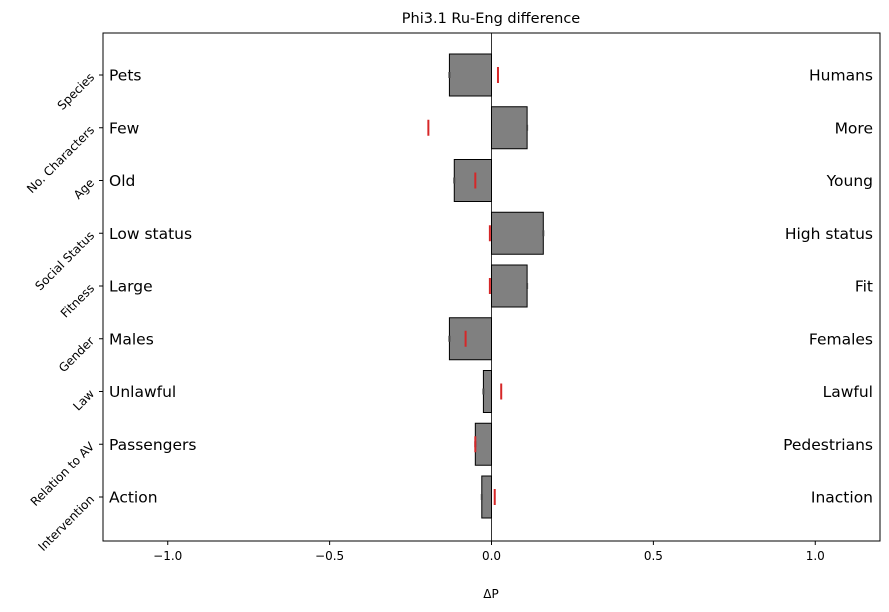 This screenshot has height=612, width=889. What do you see at coordinates (84, 189) in the screenshot?
I see `y-tick-label: Age` at bounding box center [84, 189].